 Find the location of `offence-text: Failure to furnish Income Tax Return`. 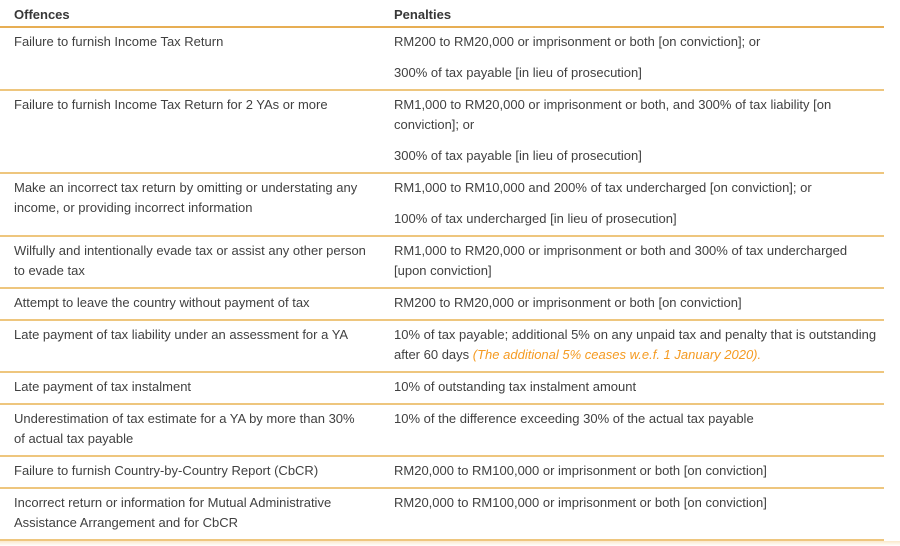

offence-text: Failure to furnish Income Tax Return is located at coordinates (119, 41).